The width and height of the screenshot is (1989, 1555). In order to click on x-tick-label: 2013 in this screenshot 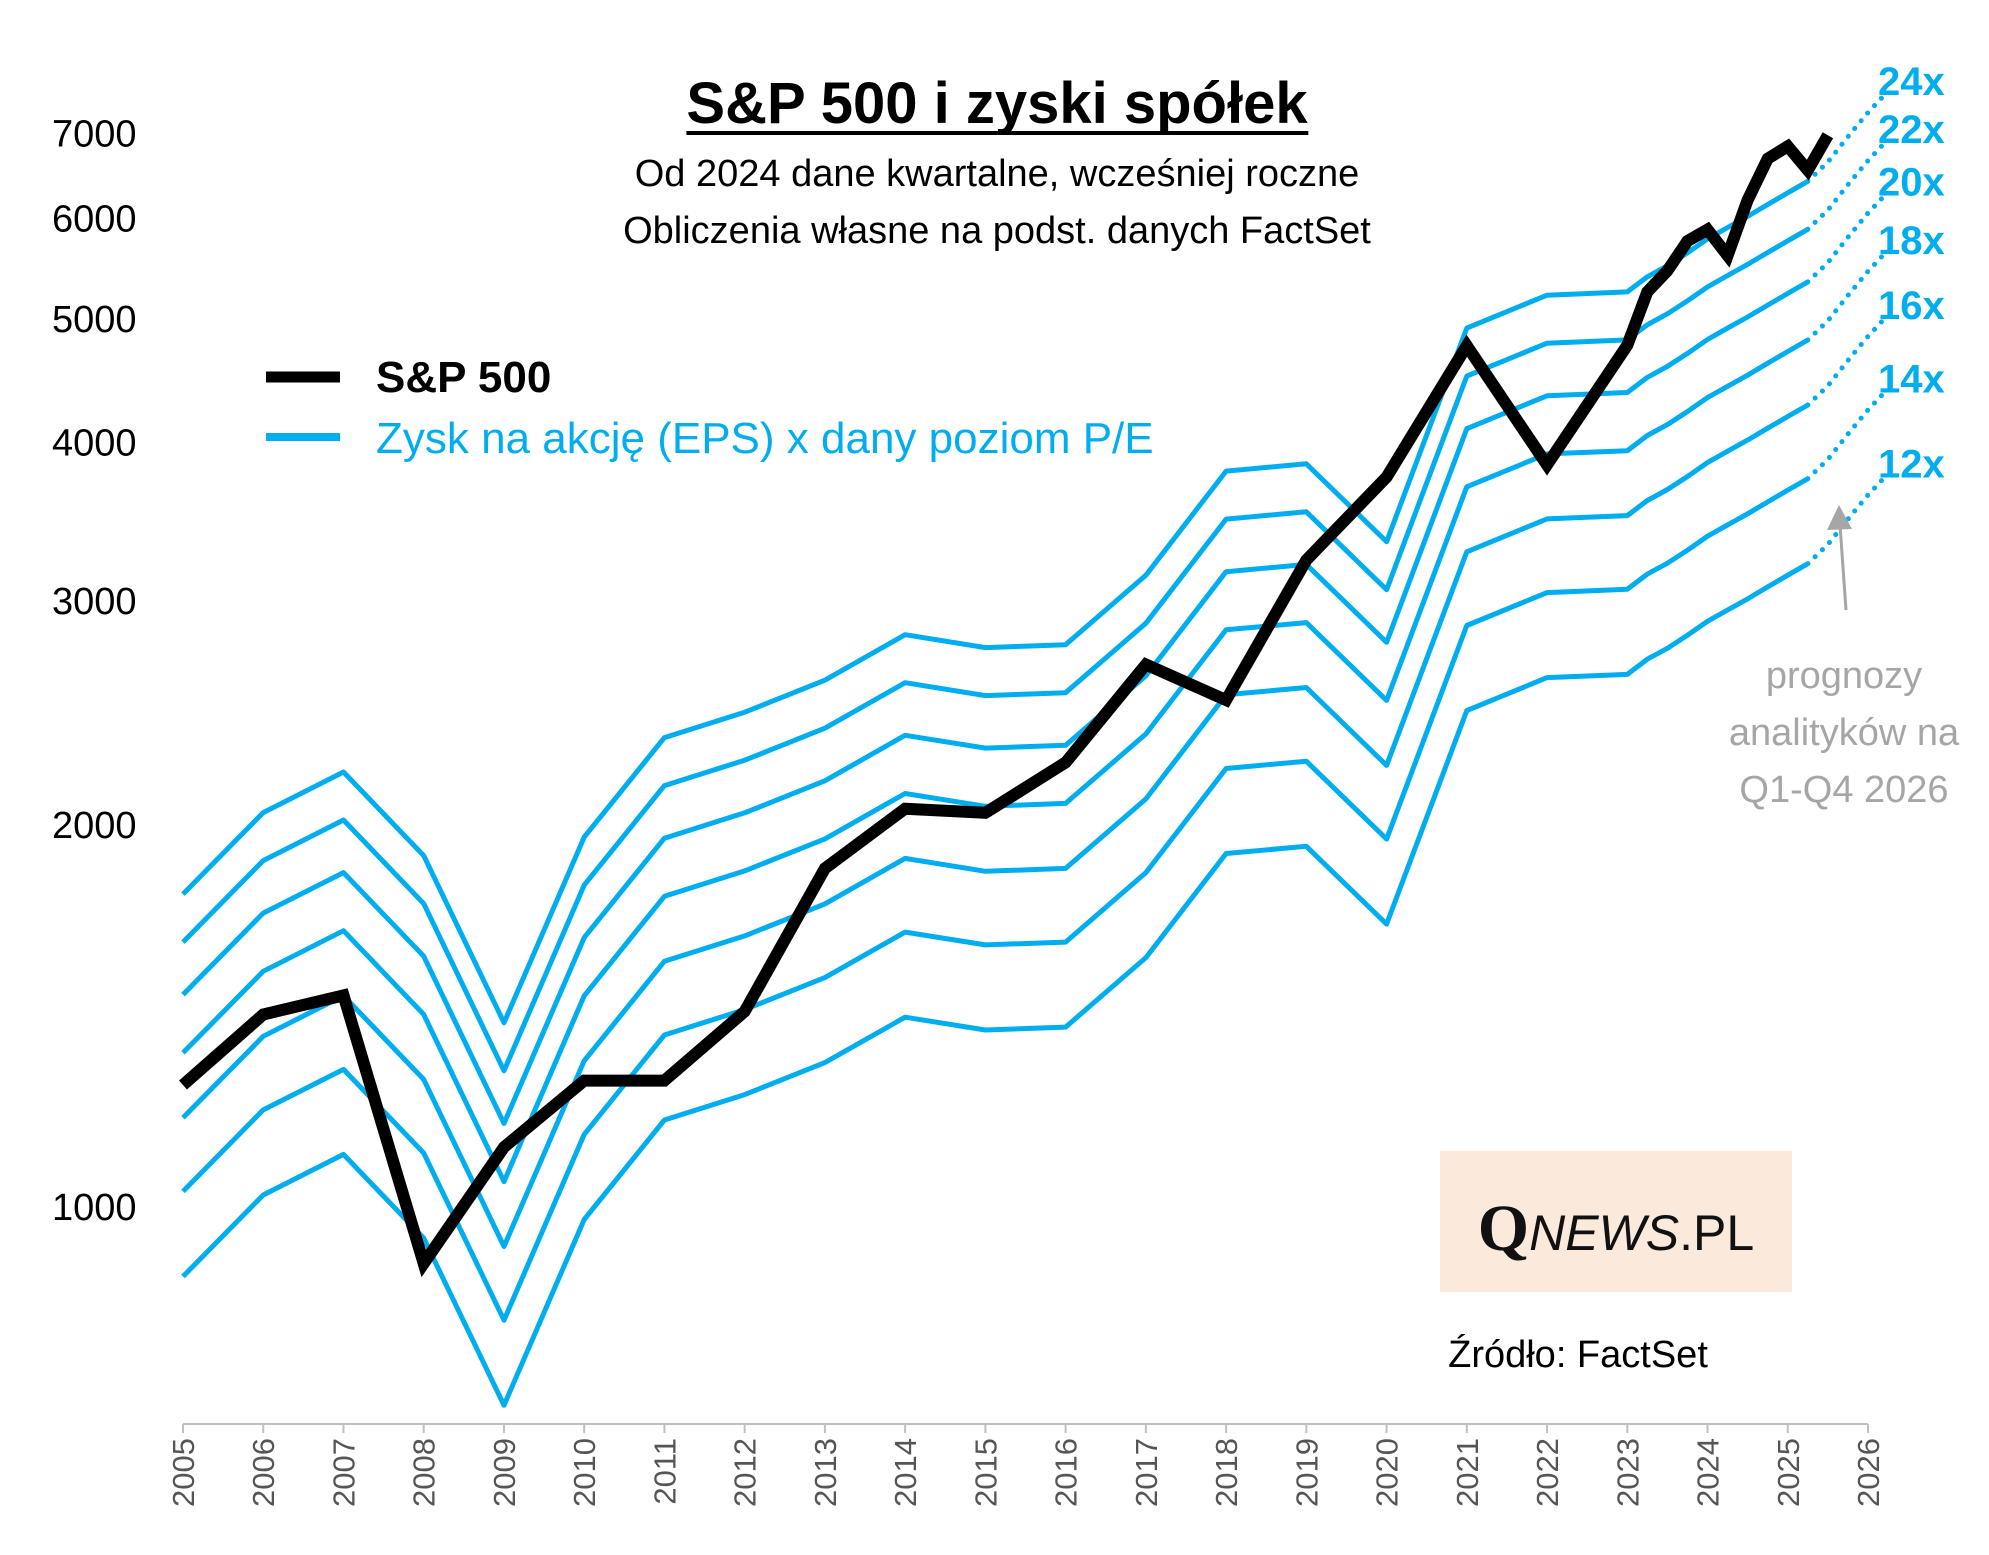, I will do `click(825, 1472)`.